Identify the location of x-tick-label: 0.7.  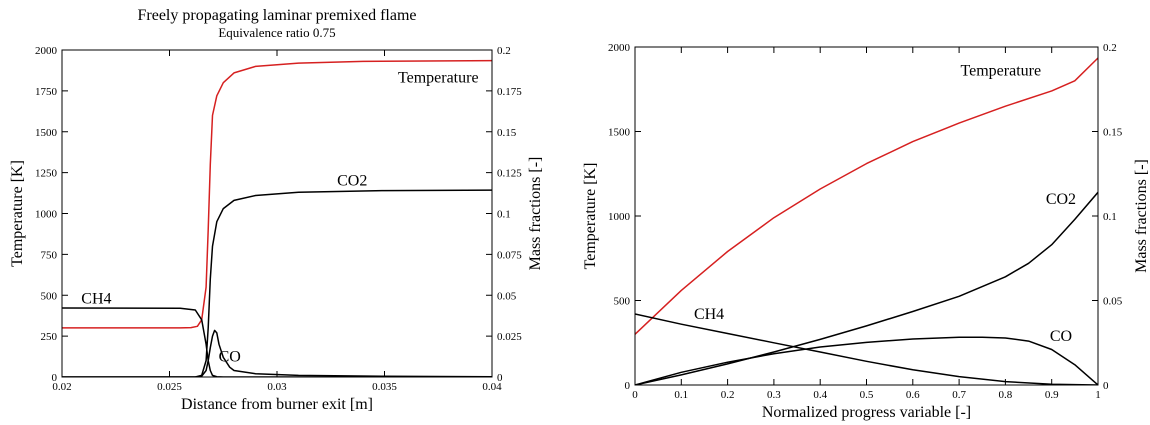
(959, 395).